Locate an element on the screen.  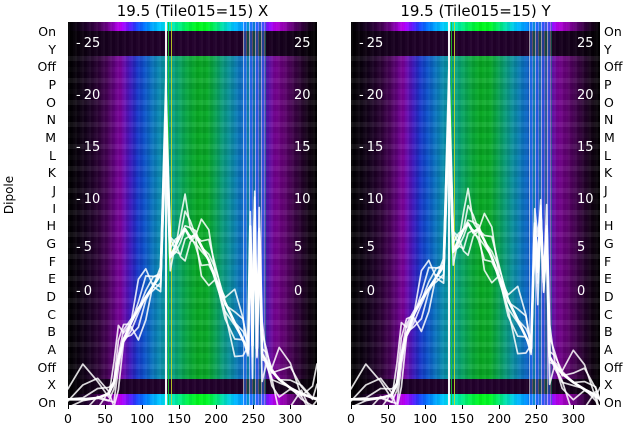
y-tick-label: 20 is located at coordinates (585, 95).